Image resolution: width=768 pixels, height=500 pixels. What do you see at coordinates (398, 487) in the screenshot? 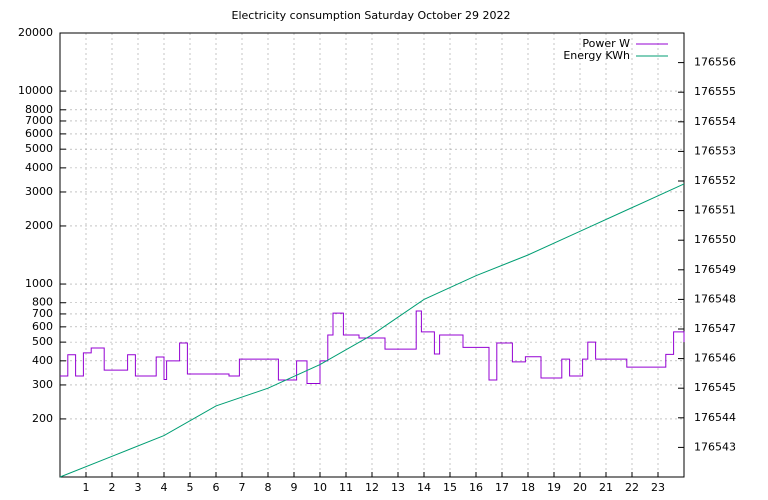
I see `x-tick-label: 13` at bounding box center [398, 487].